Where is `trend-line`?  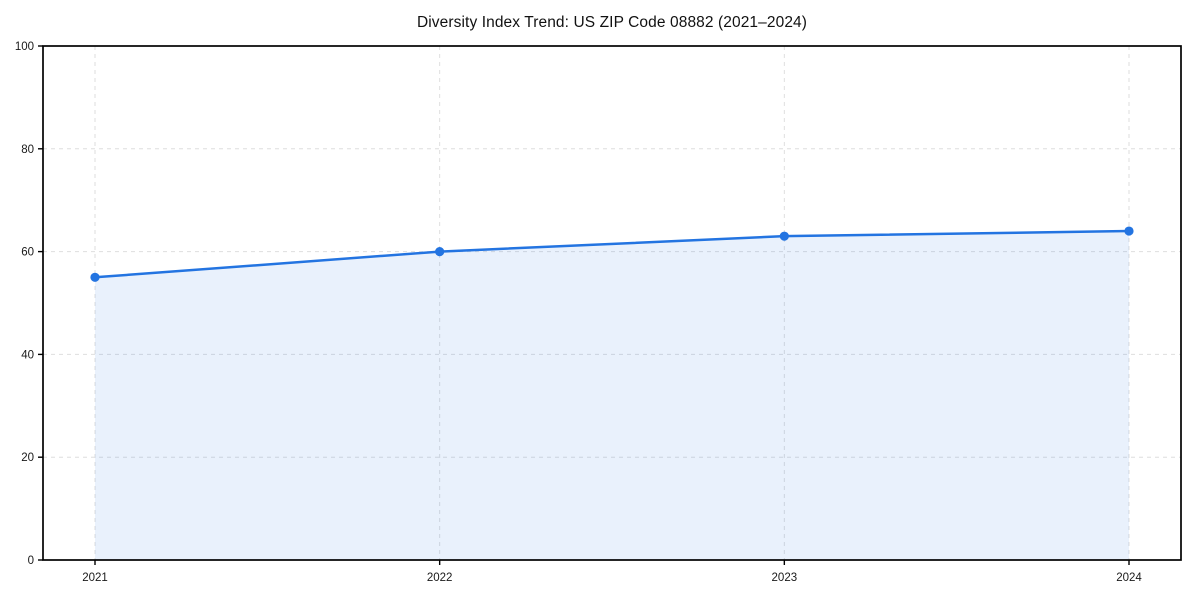 trend-line is located at coordinates (612, 254).